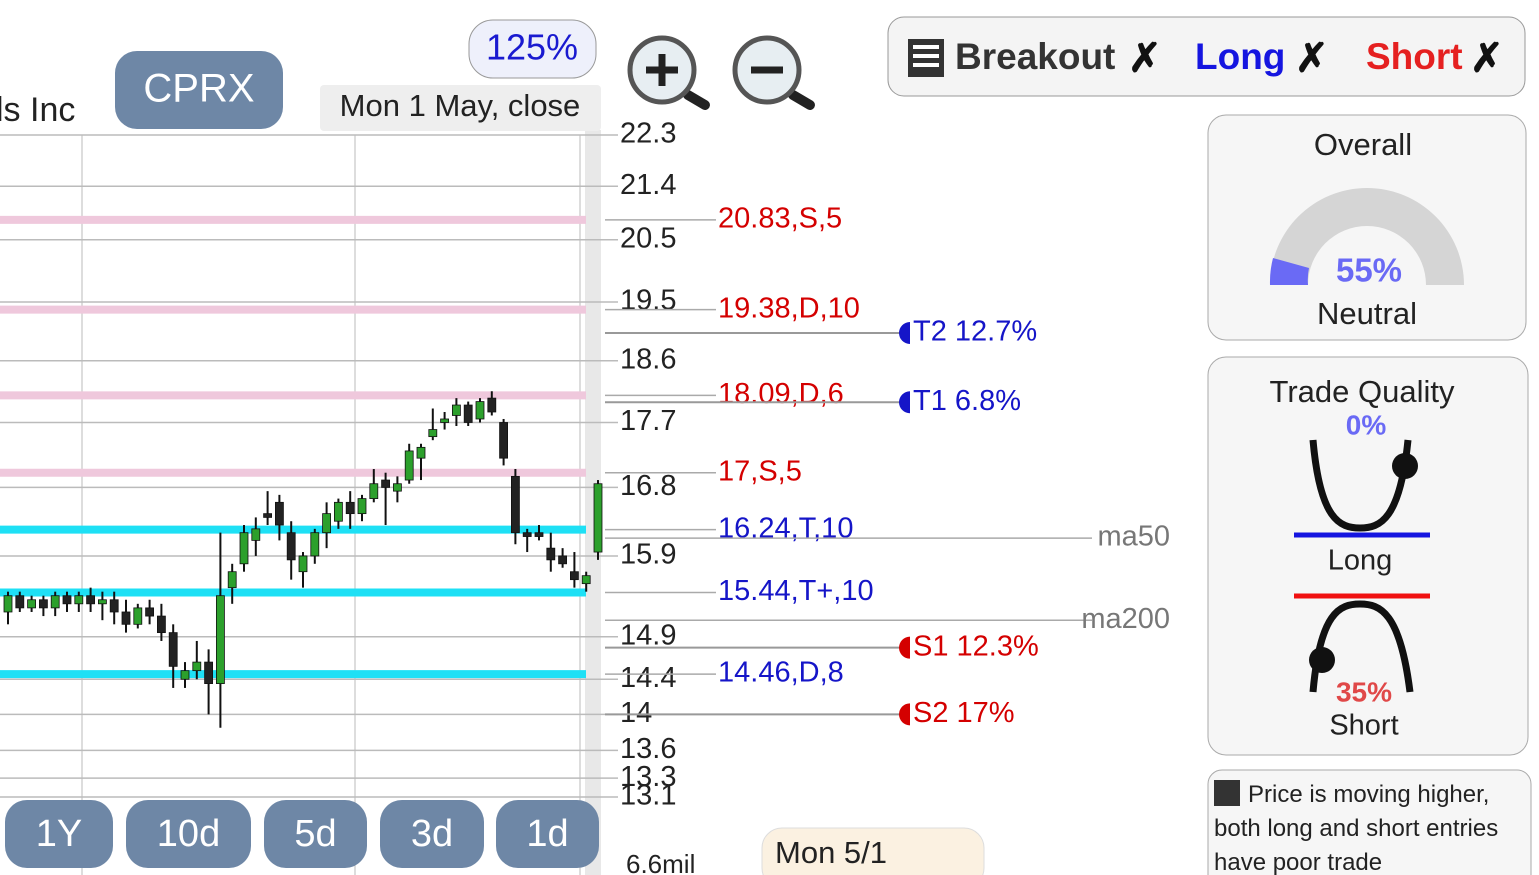 Image resolution: width=1539 pixels, height=875 pixels. Describe the element at coordinates (1369, 270) in the screenshot. I see `overall-value: 55%` at that location.